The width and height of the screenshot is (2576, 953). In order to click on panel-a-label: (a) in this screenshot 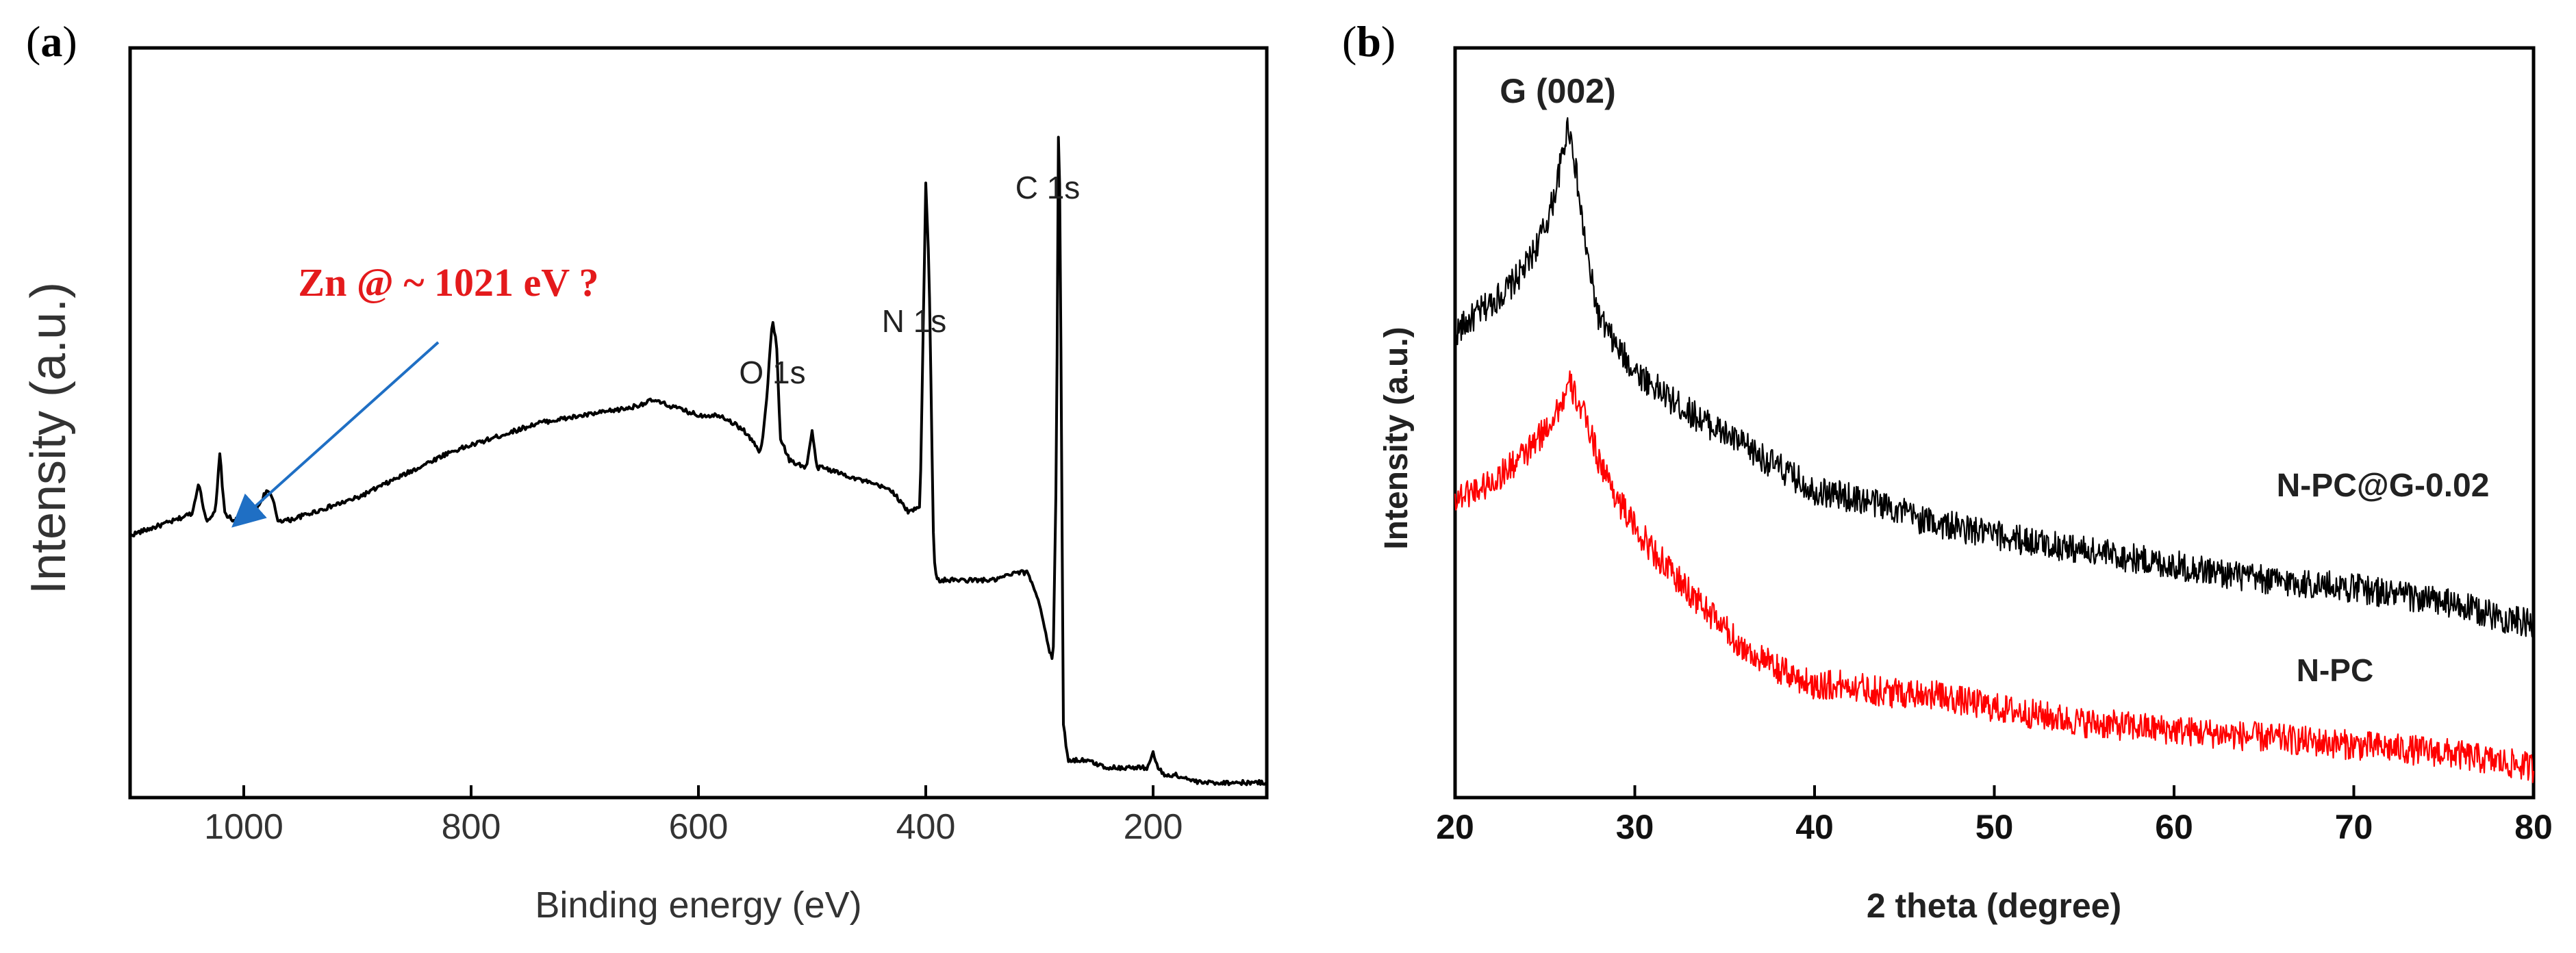, I will do `click(52, 41)`.